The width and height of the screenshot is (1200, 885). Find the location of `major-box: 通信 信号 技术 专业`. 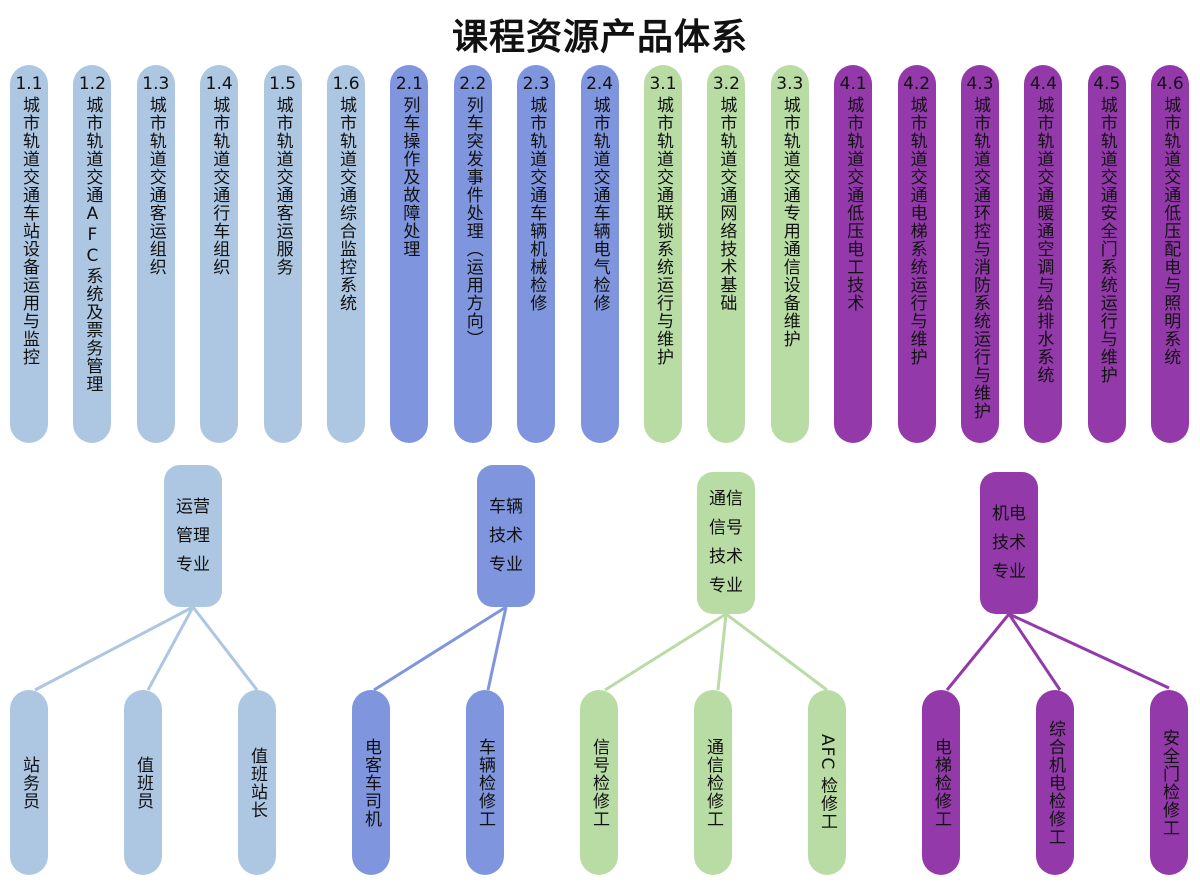

major-box: 通信 信号 技术 专业 is located at coordinates (726, 543).